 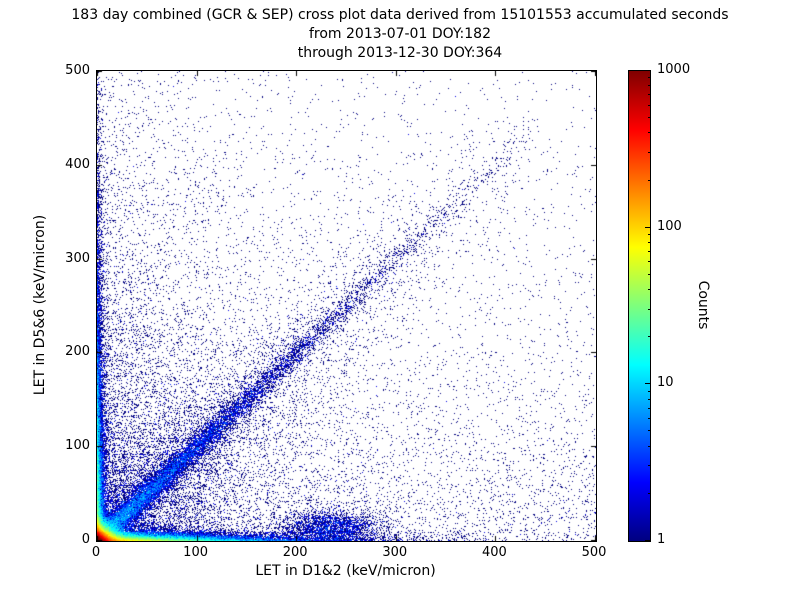 I want to click on colorbar-label: Counts, so click(x=703, y=305).